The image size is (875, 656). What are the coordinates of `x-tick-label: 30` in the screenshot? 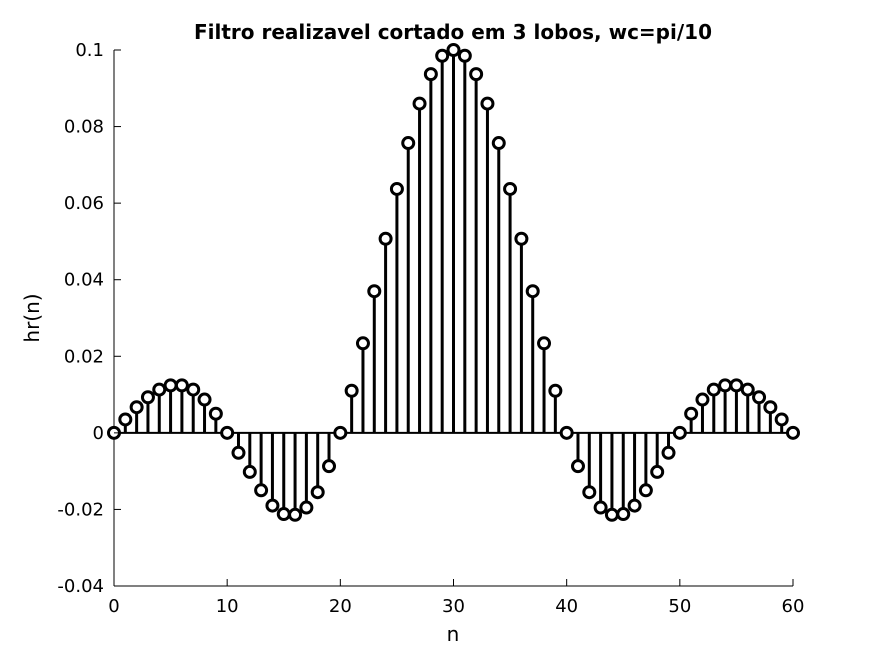 It's located at (453, 606).